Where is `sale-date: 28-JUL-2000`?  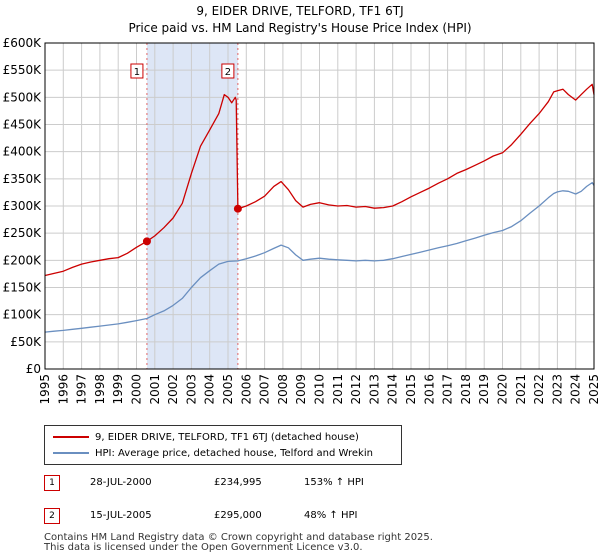 sale-date: 28-JUL-2000 is located at coordinates (121, 482).